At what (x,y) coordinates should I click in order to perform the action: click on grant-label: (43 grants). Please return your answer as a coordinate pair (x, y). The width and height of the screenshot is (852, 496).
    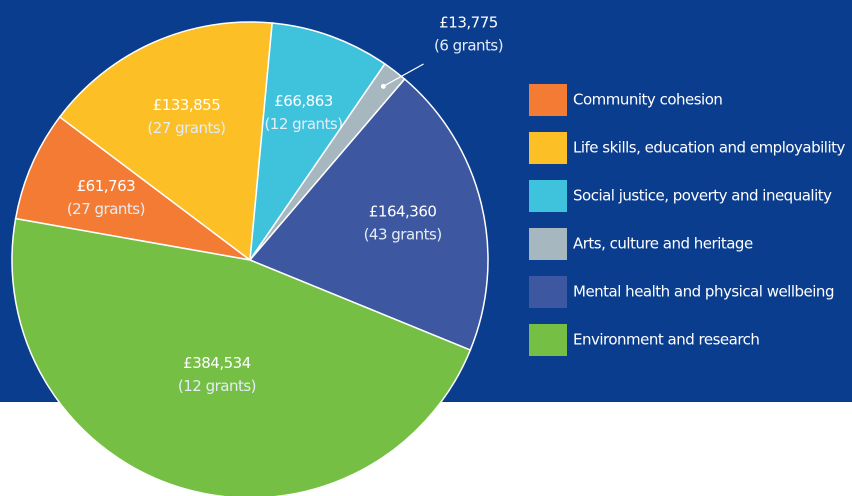
    Looking at the image, I should click on (403, 235).